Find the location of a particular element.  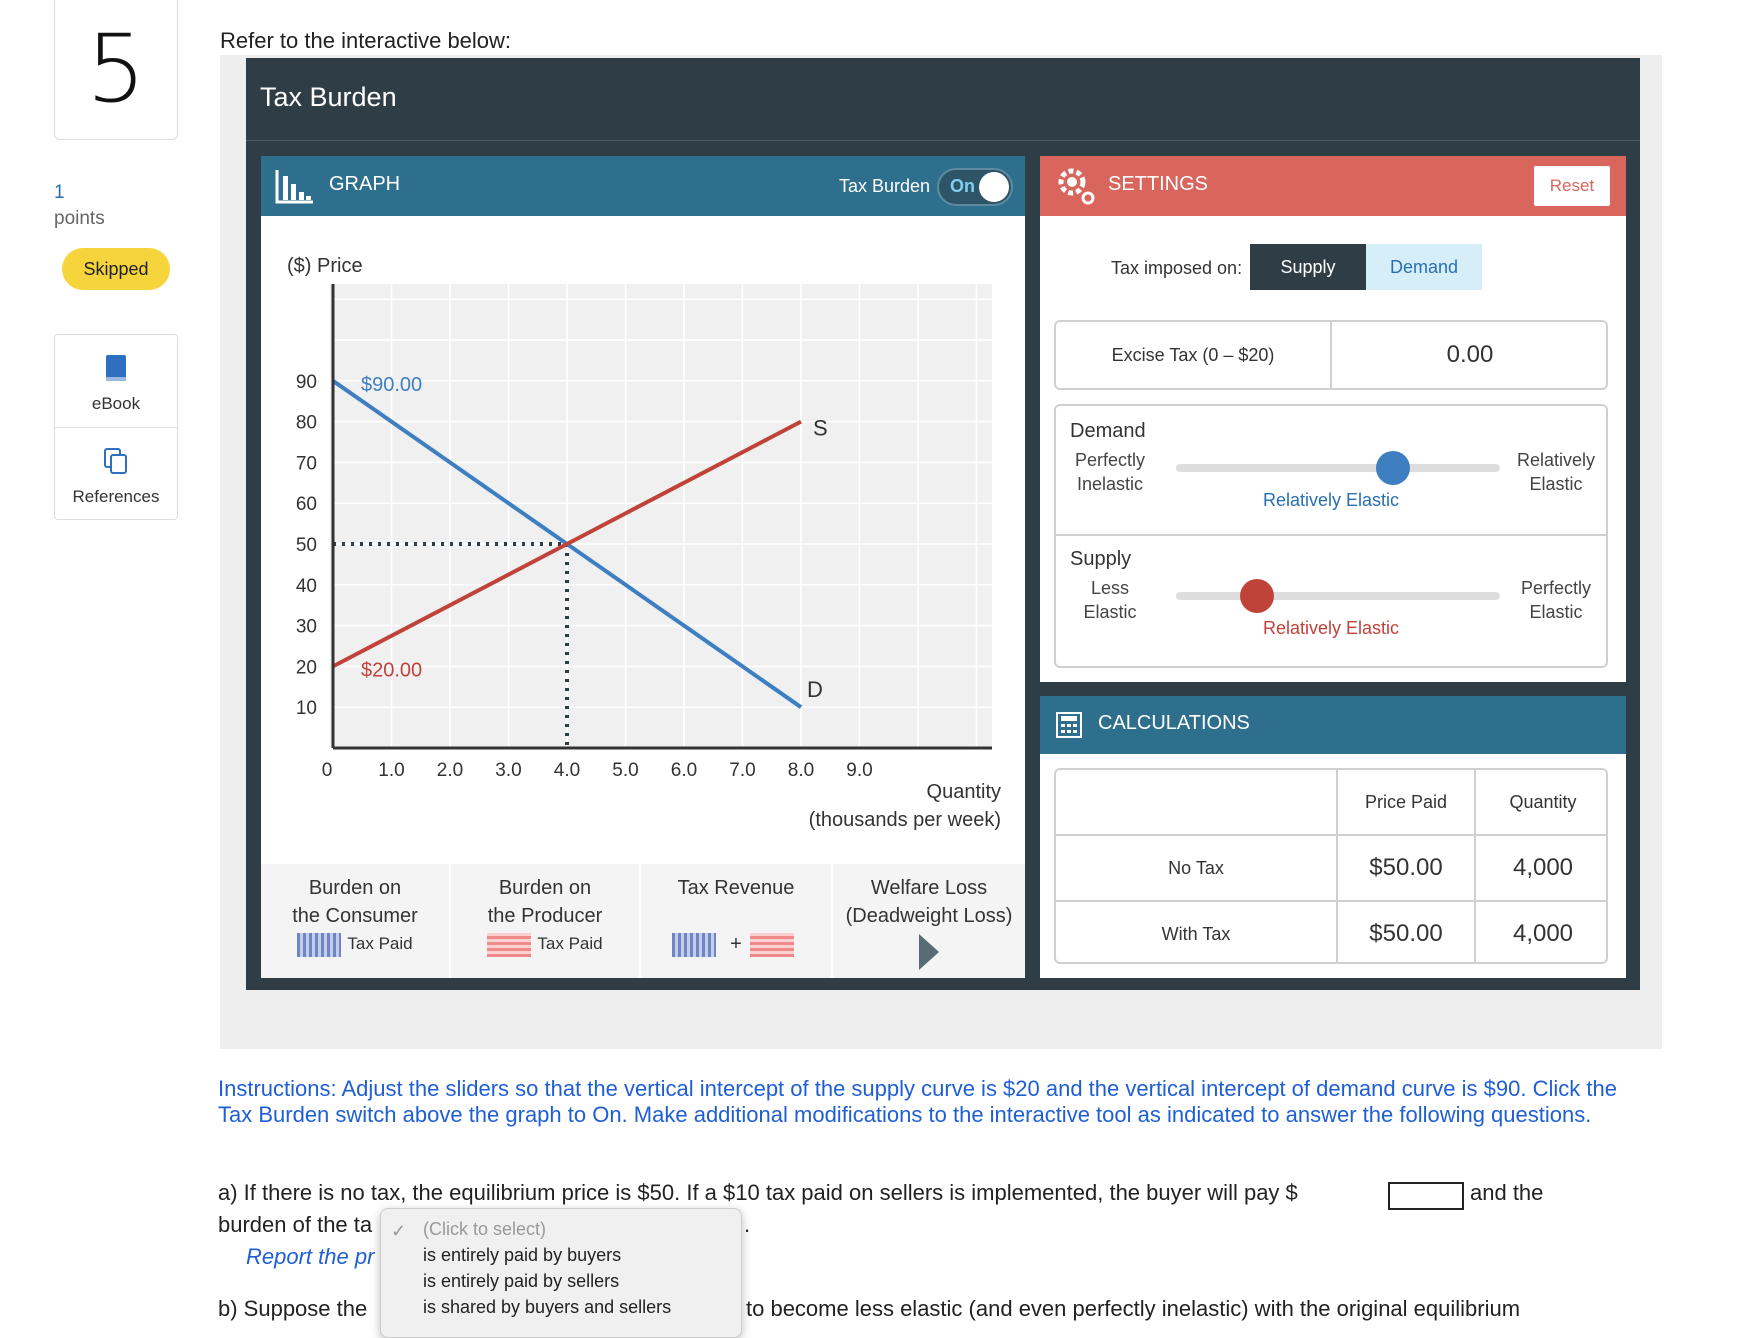

bar-chart-icon is located at coordinates (294, 187).